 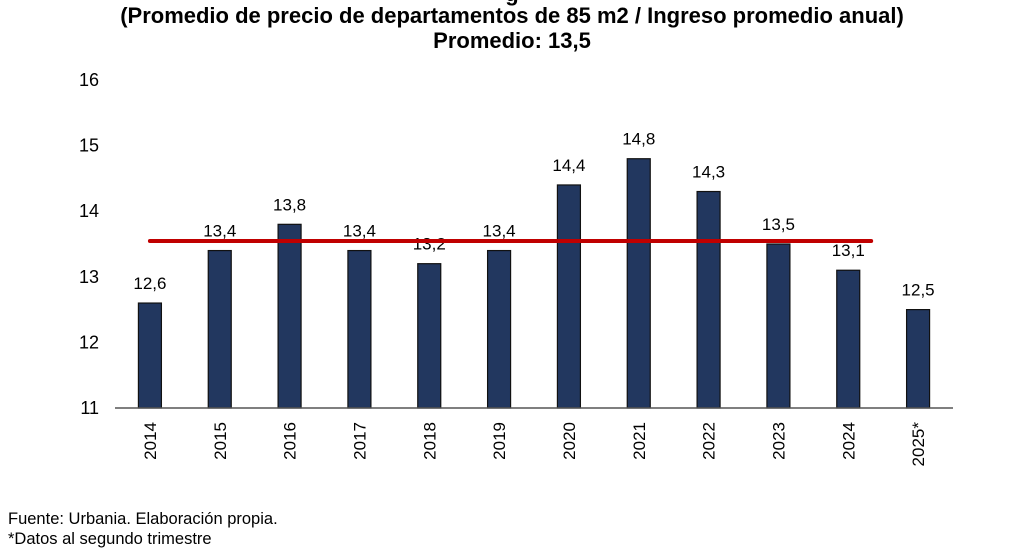 What do you see at coordinates (499, 441) in the screenshot?
I see `x-tick-label: 2019` at bounding box center [499, 441].